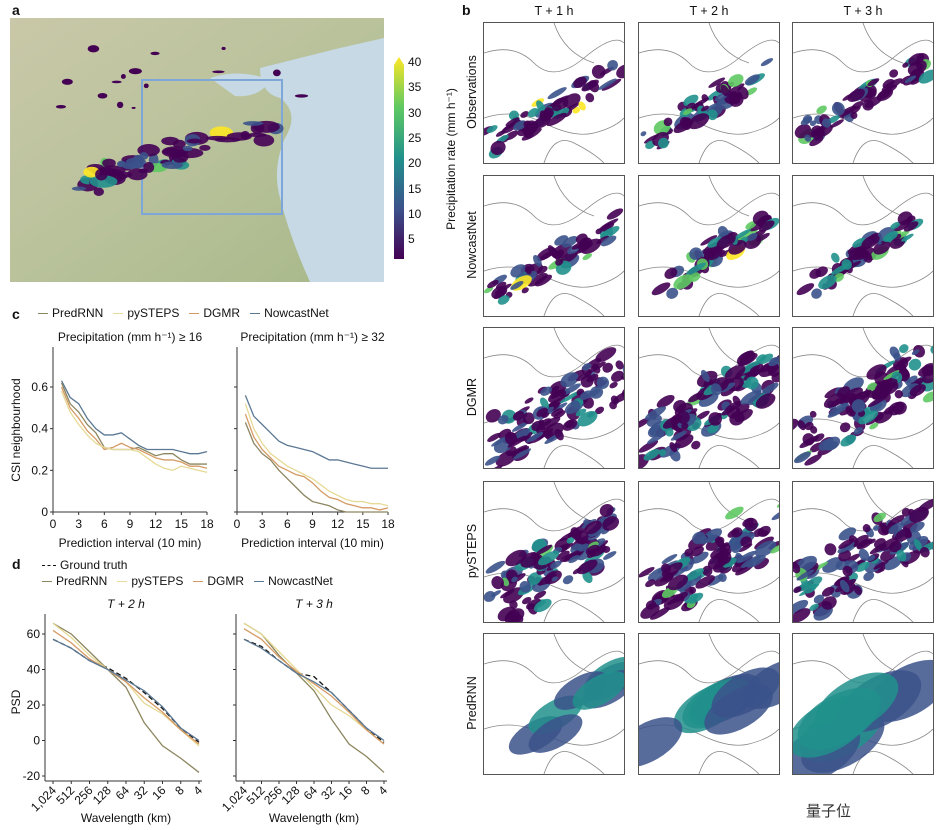 Image resolution: width=945 pixels, height=830 pixels. Describe the element at coordinates (16, 701) in the screenshot. I see `y-axis-label: PSD` at that location.